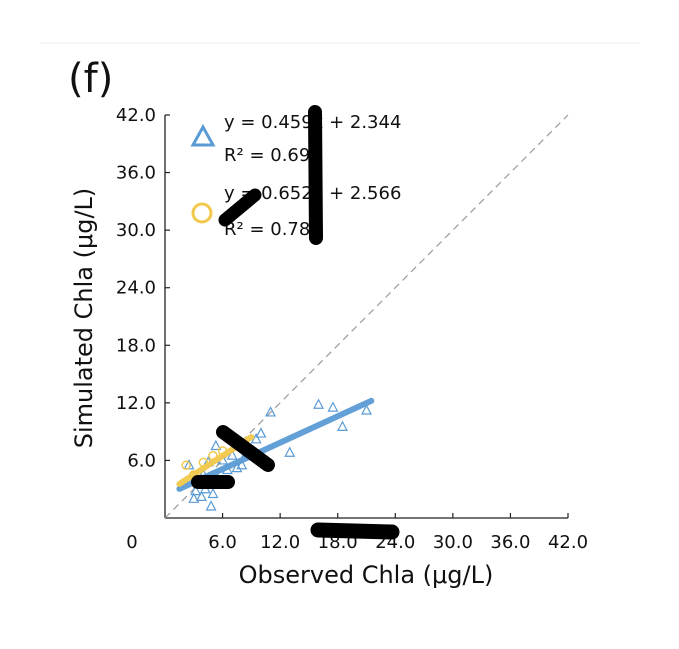 Image resolution: width=679 pixels, height=649 pixels. Describe the element at coordinates (136, 288) in the screenshot. I see `y-tick-label: 24.0` at that location.